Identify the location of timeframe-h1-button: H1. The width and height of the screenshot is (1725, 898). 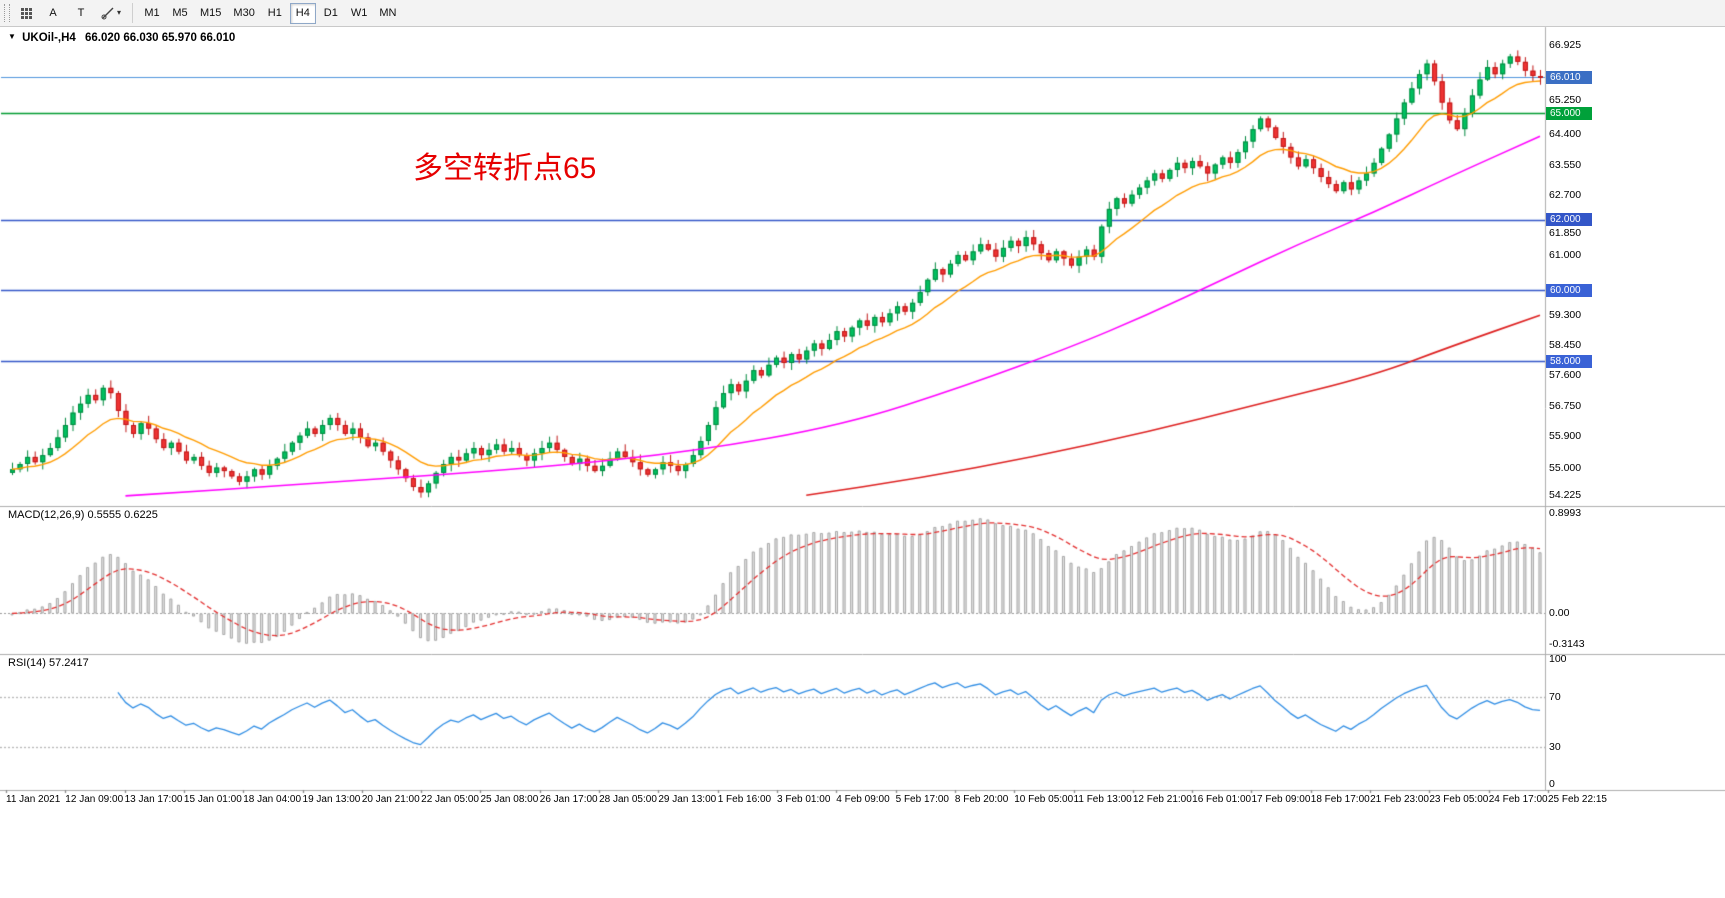
(275, 13).